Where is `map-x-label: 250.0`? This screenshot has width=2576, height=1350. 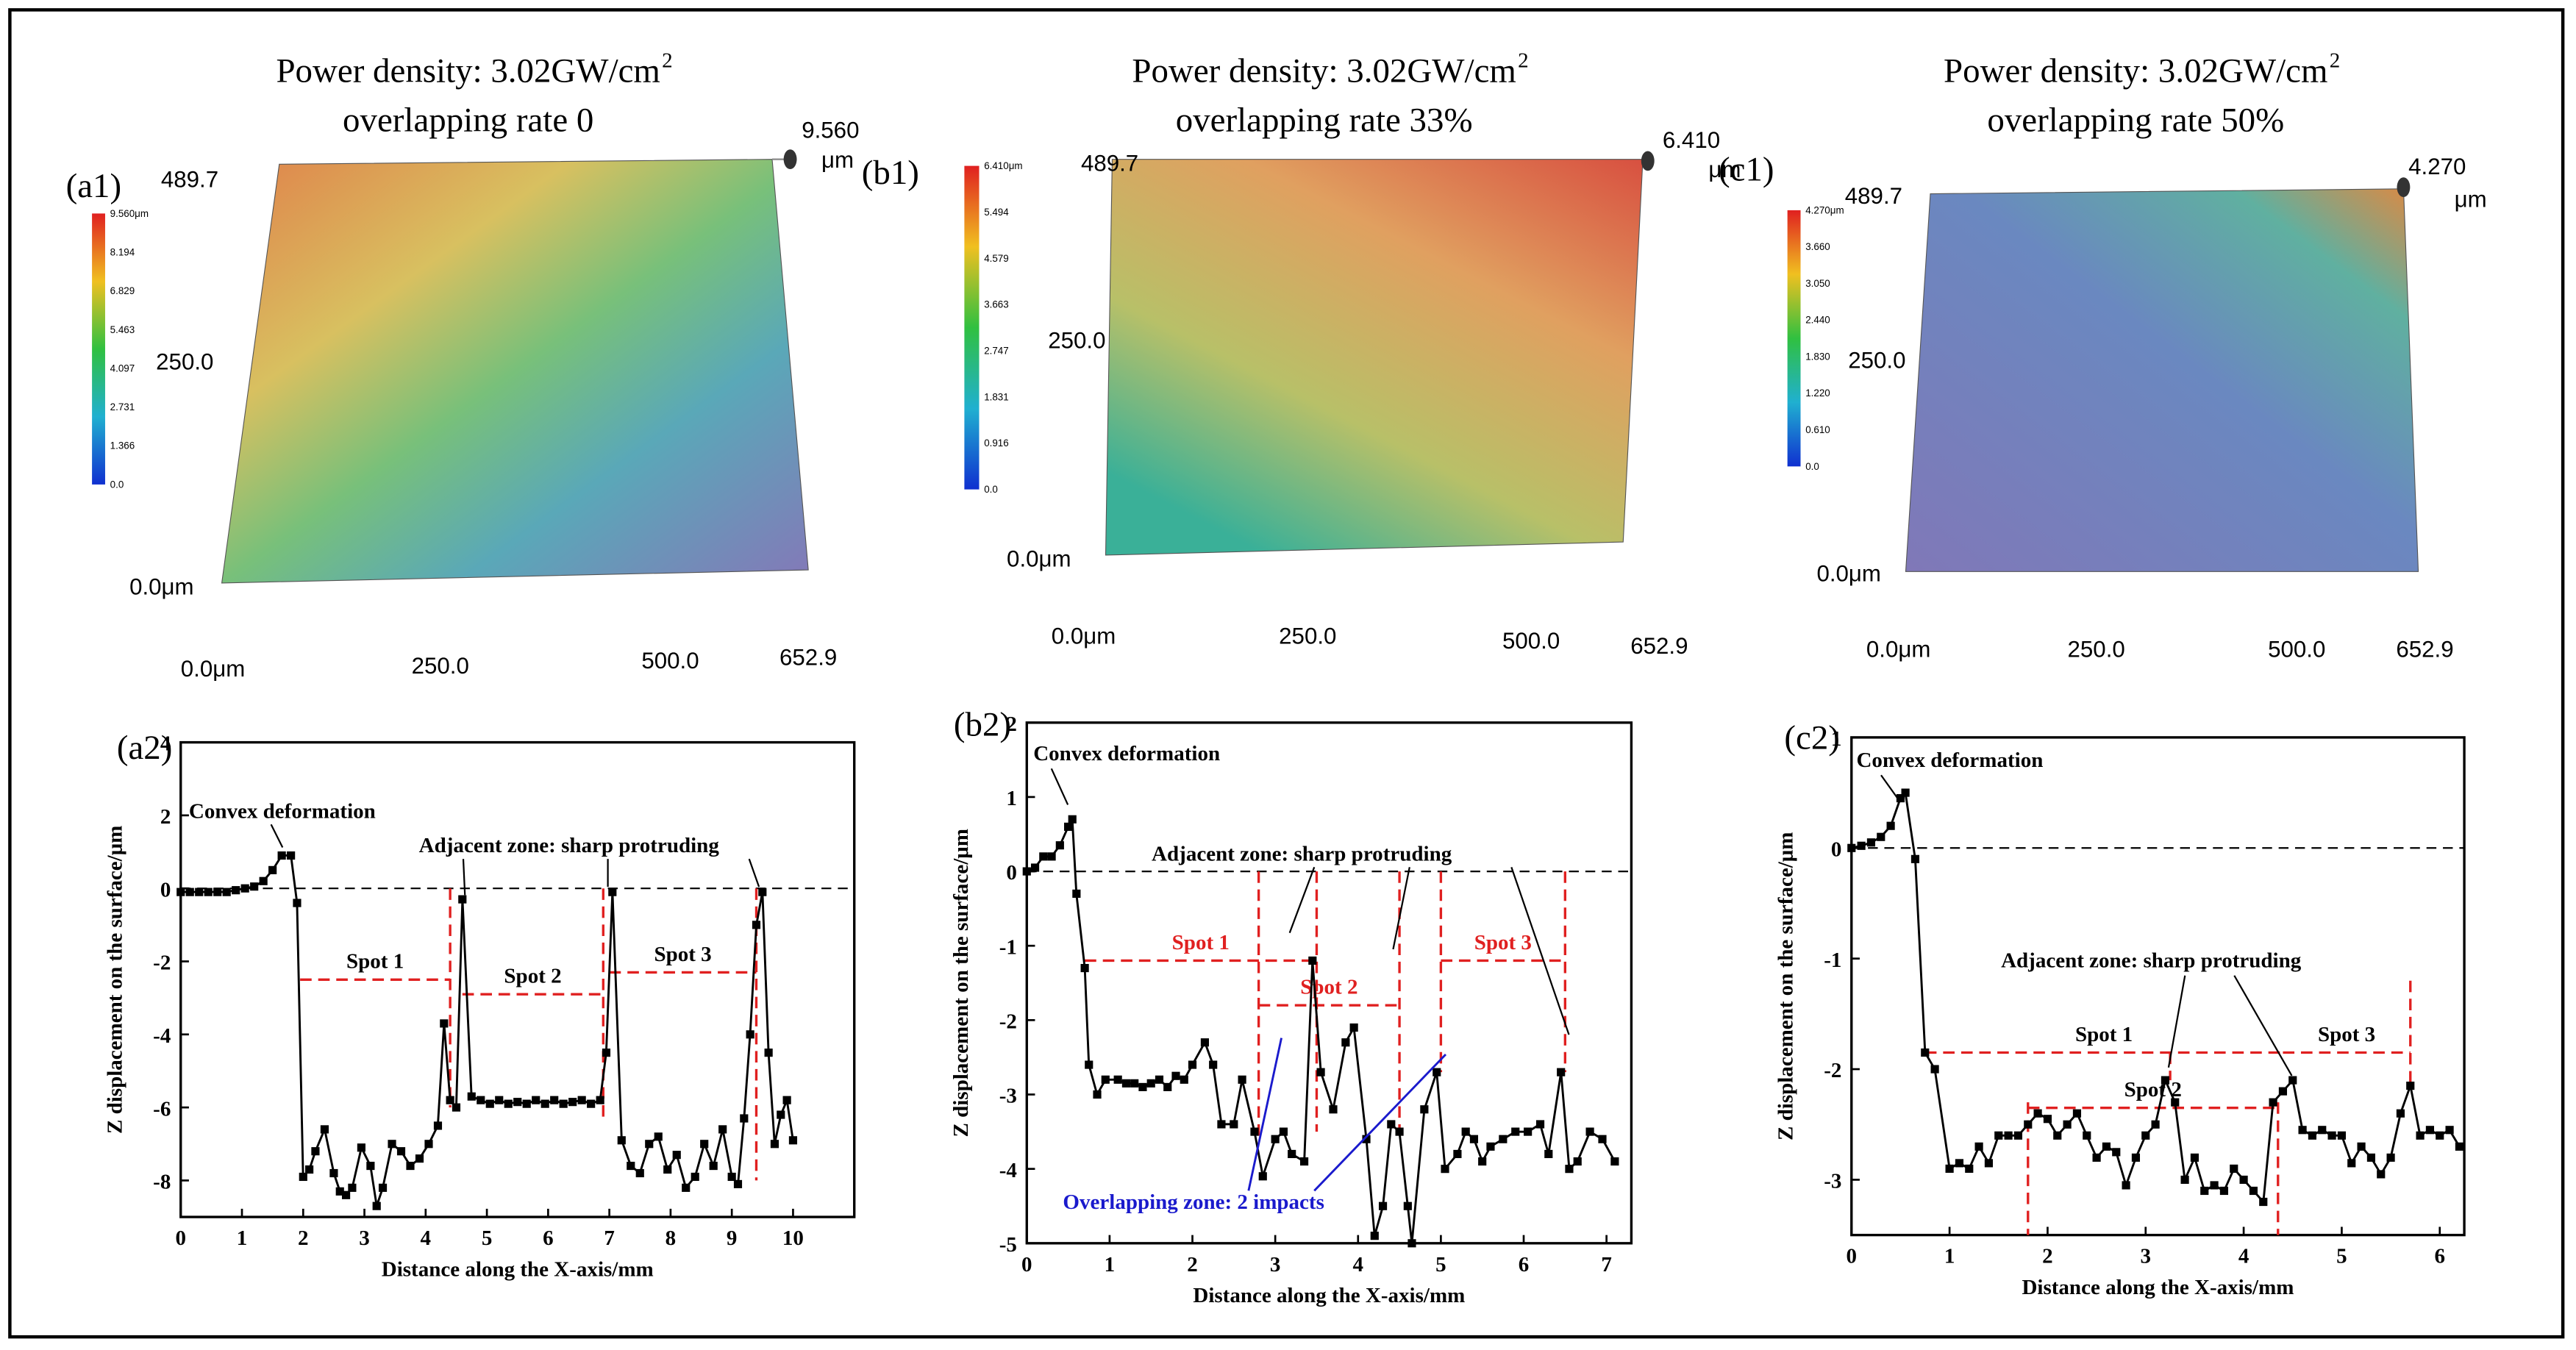 map-x-label: 250.0 is located at coordinates (1307, 637).